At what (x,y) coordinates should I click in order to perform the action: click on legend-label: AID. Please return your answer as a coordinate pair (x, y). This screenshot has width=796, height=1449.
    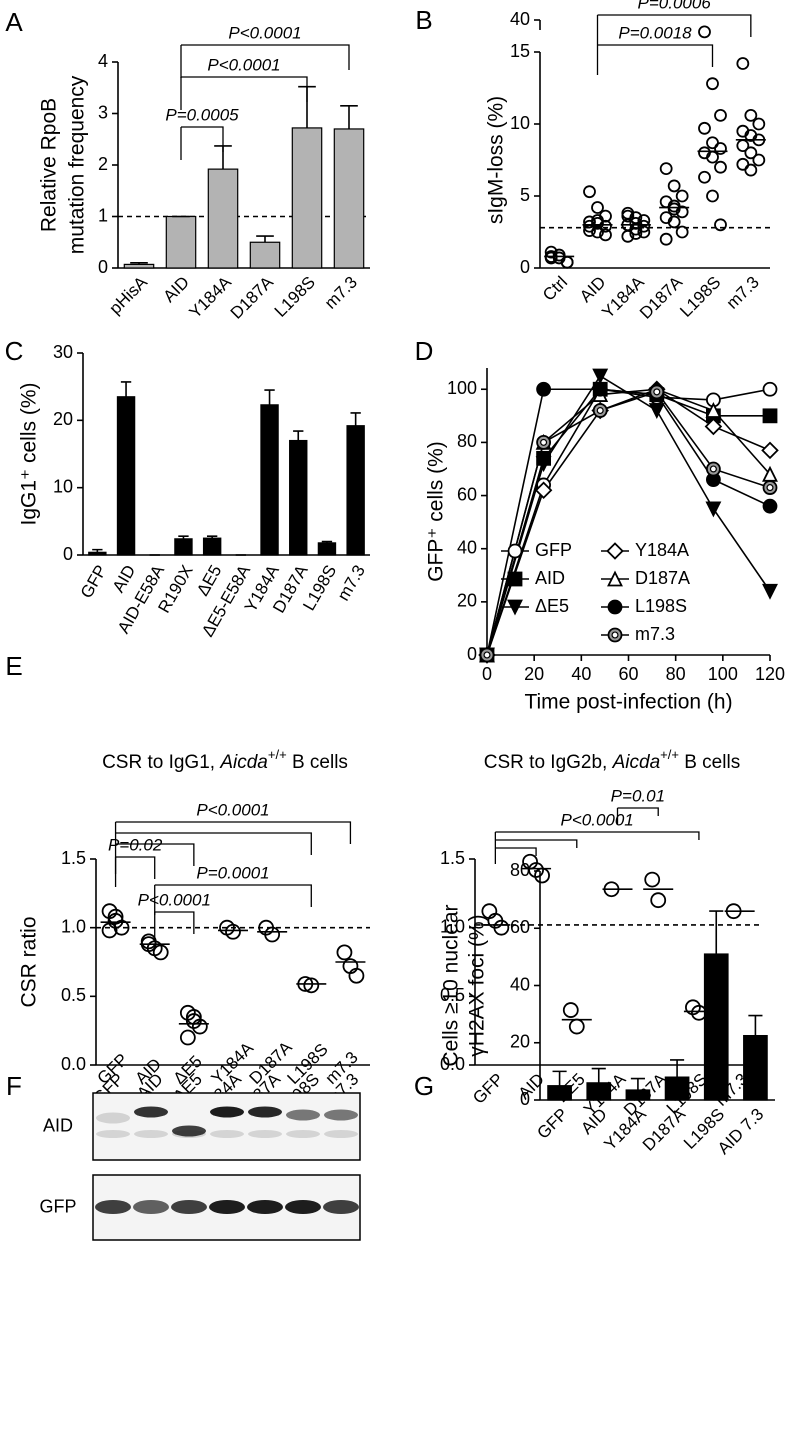
    Looking at the image, I should click on (550, 578).